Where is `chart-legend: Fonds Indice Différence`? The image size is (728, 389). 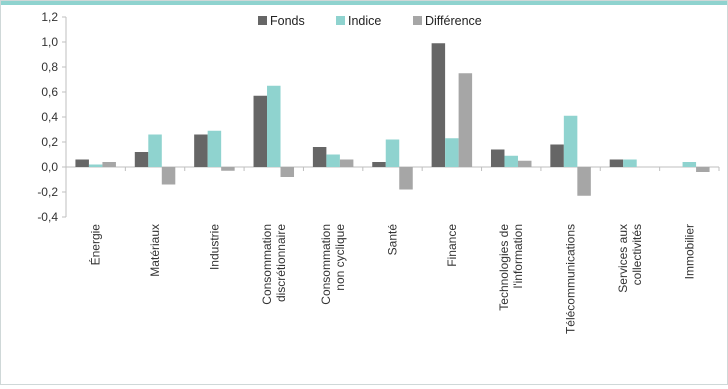 chart-legend: Fonds Indice Différence is located at coordinates (370, 21).